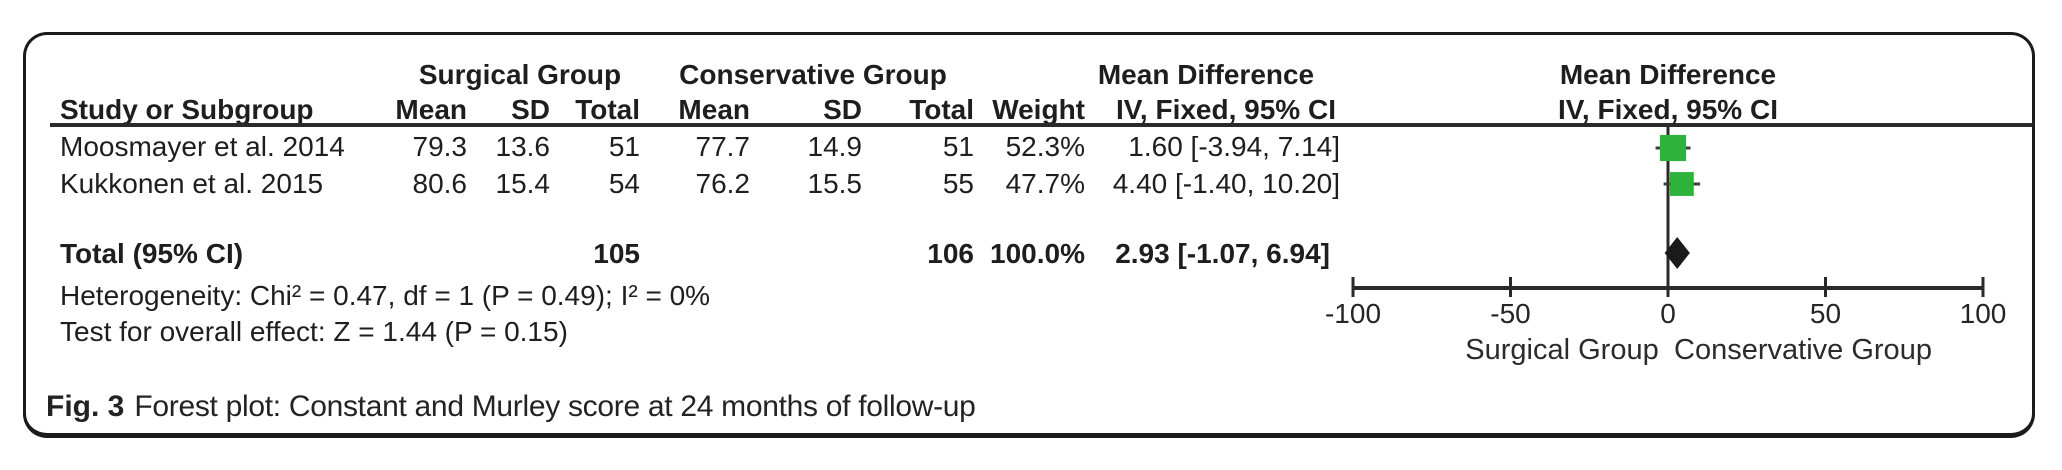 This screenshot has height=470, width=2062. What do you see at coordinates (835, 146) in the screenshot?
I see `table-row-cell: 14.9` at bounding box center [835, 146].